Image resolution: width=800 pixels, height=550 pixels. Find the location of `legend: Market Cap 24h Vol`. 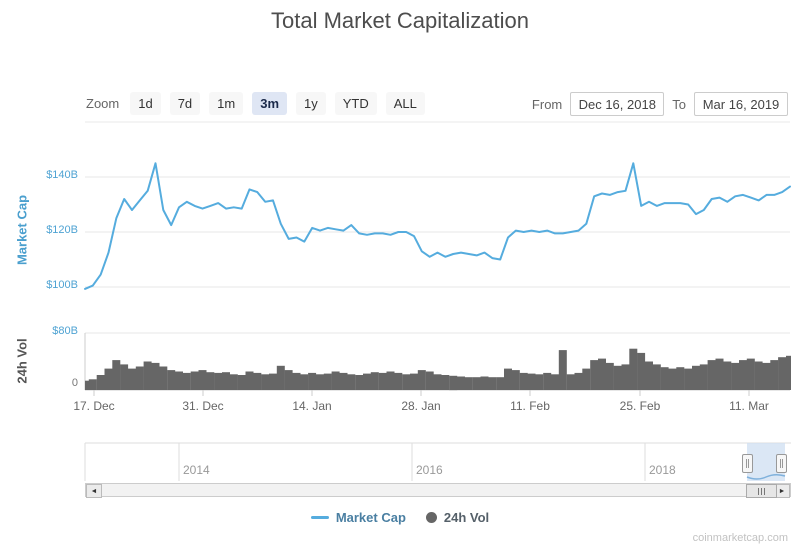

legend: Market Cap 24h Vol is located at coordinates (400, 517).